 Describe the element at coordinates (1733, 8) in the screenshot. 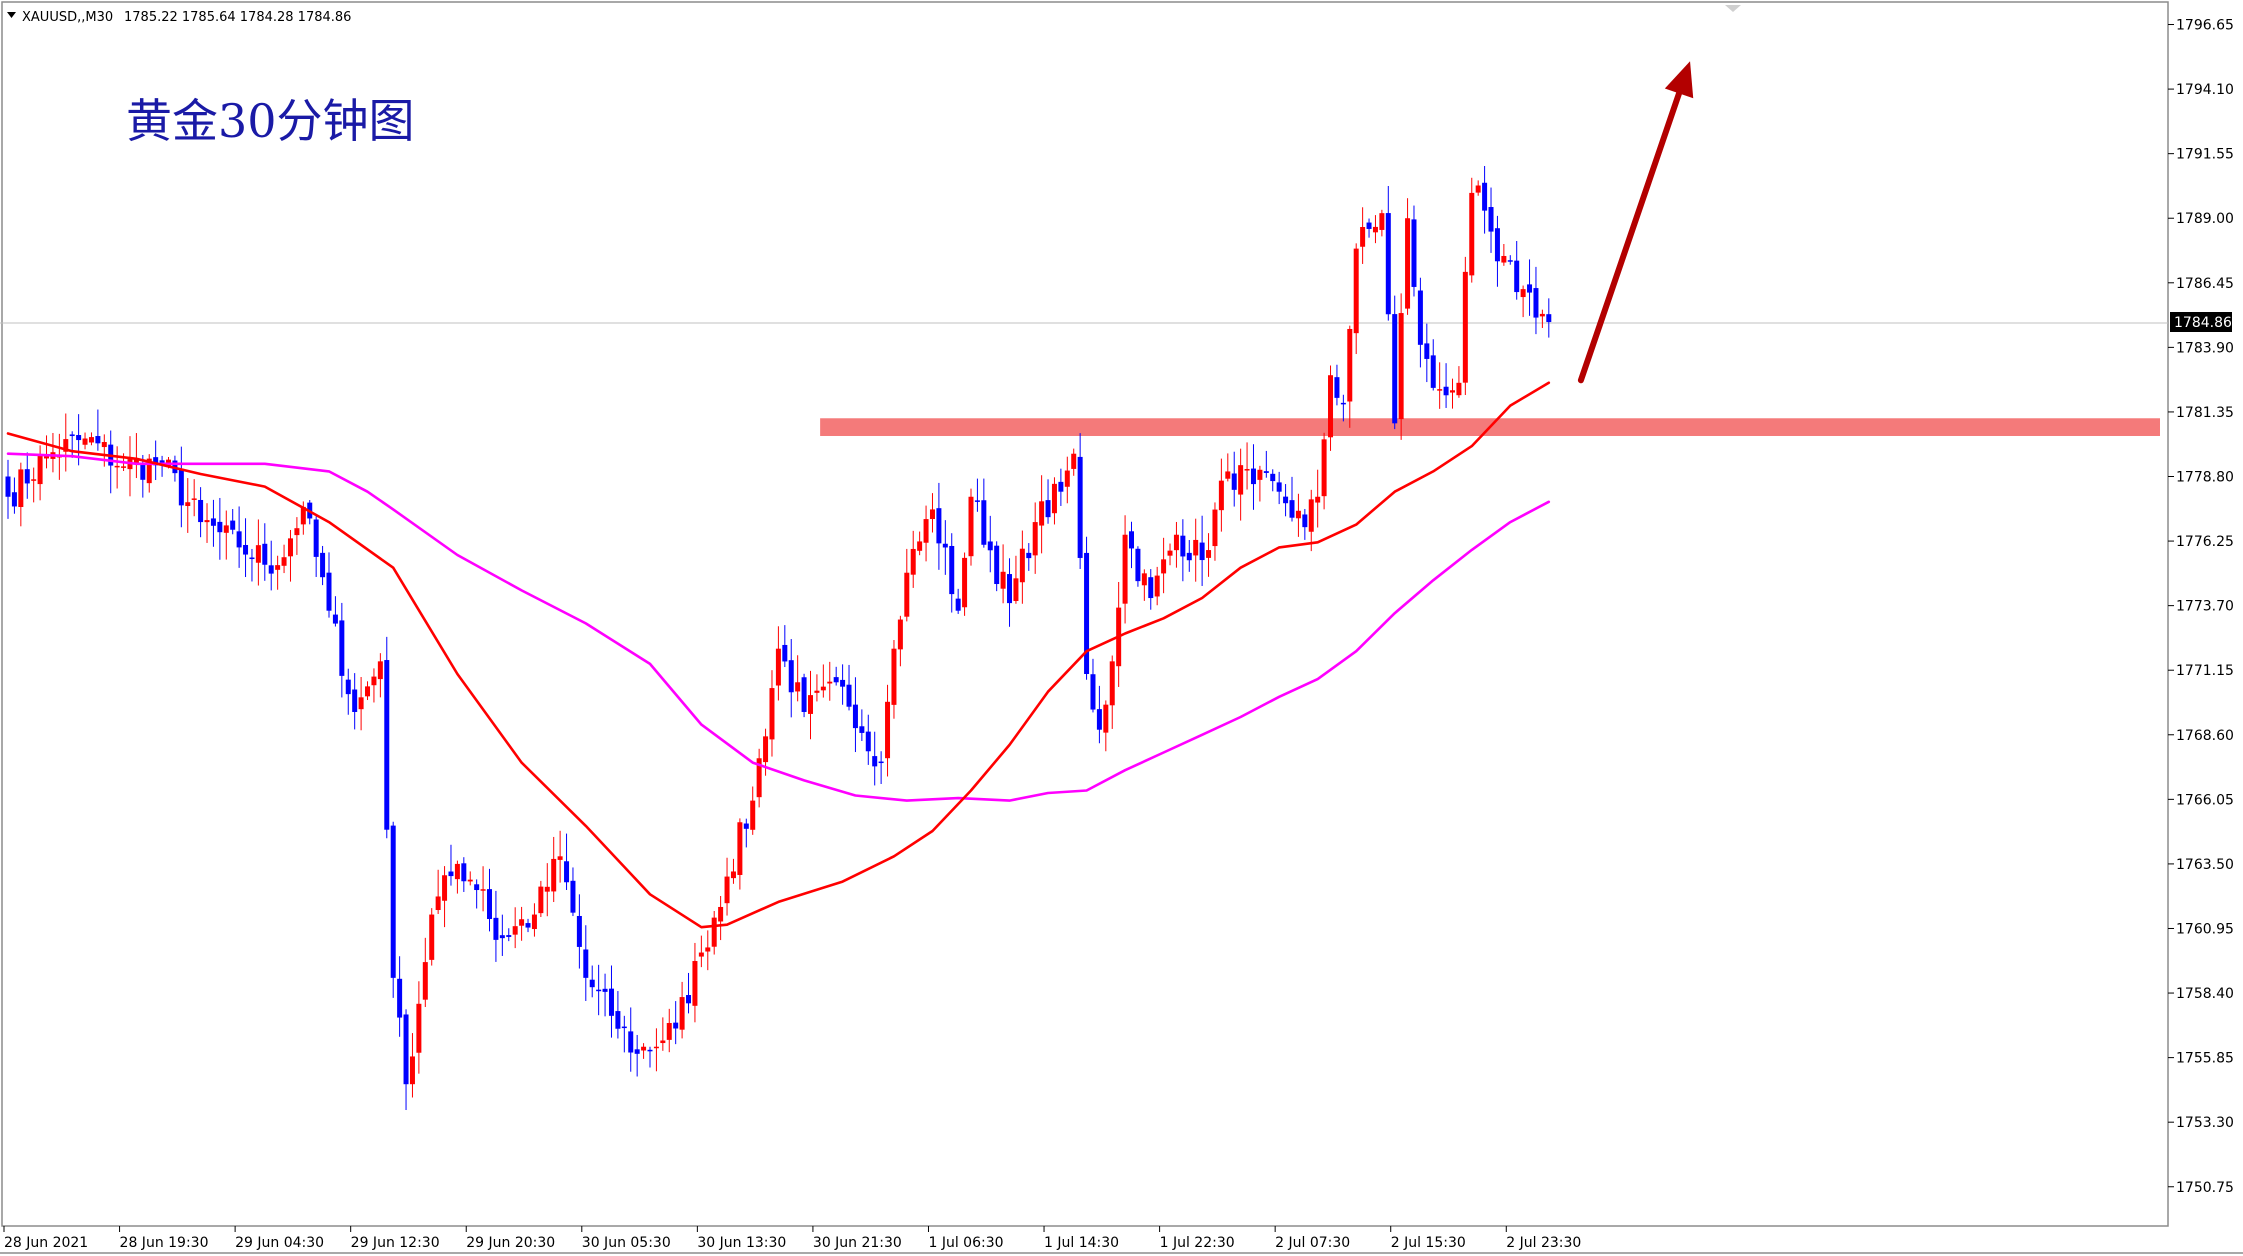

I see `scroll-marker-icon` at that location.